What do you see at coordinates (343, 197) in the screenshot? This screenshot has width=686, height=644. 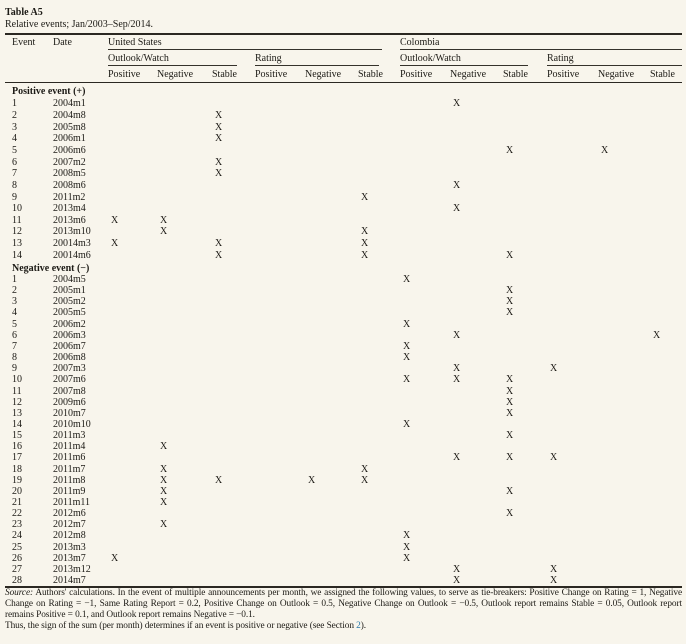 I see `table-row: 9 2011m2 X` at bounding box center [343, 197].